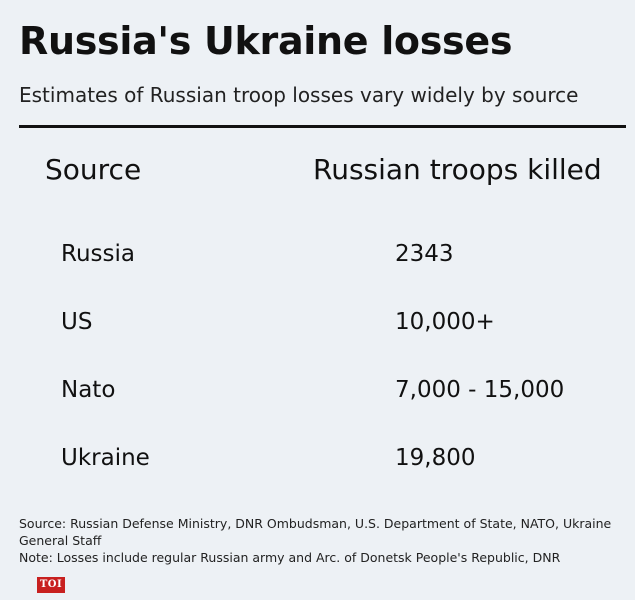 This screenshot has width=635, height=600. Describe the element at coordinates (88, 390) in the screenshot. I see `cell-source: Nato` at that location.